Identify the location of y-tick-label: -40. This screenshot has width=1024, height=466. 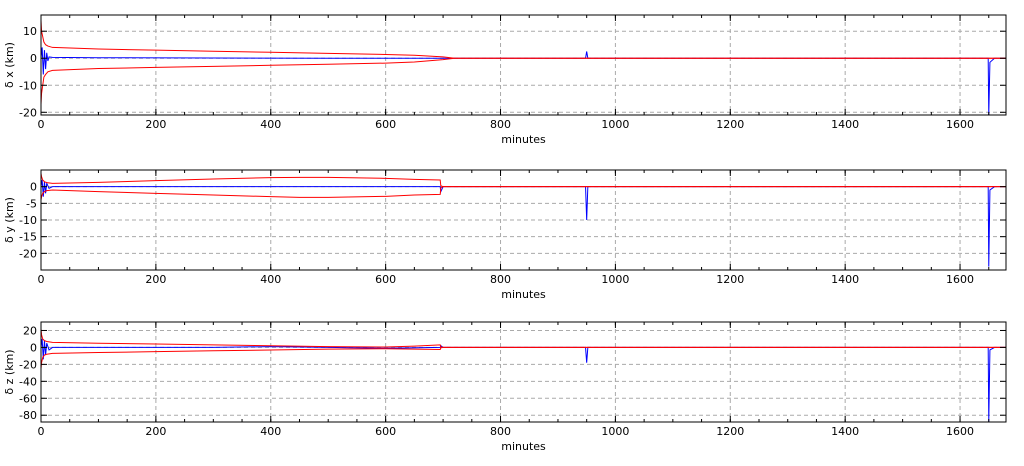
(28, 381).